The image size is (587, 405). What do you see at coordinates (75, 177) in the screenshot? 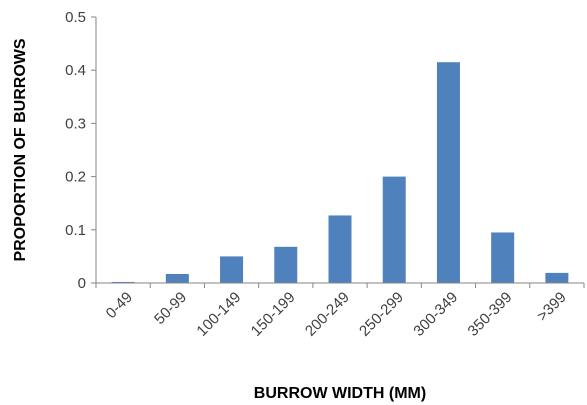
I see `y-tick-label: 0.2` at bounding box center [75, 177].